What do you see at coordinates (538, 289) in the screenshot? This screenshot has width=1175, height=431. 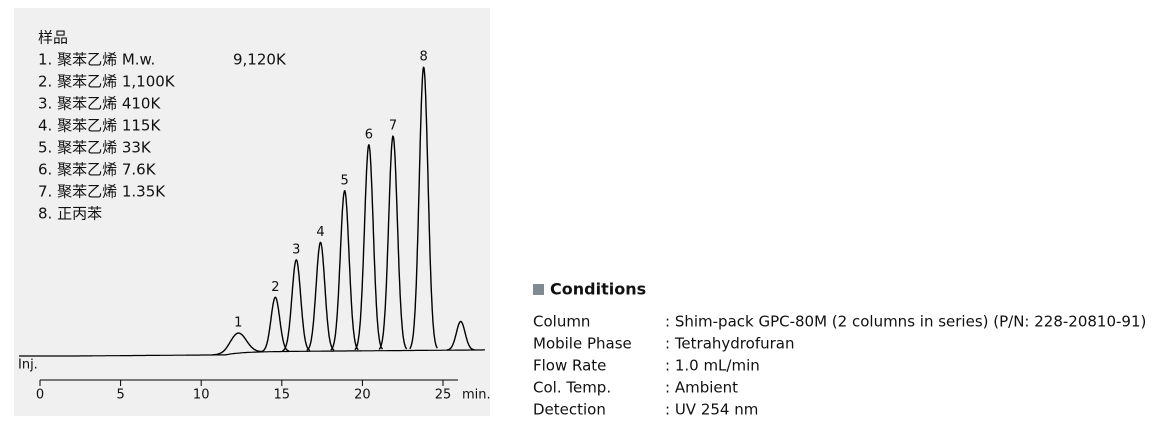 I see `conditions-bullet` at bounding box center [538, 289].